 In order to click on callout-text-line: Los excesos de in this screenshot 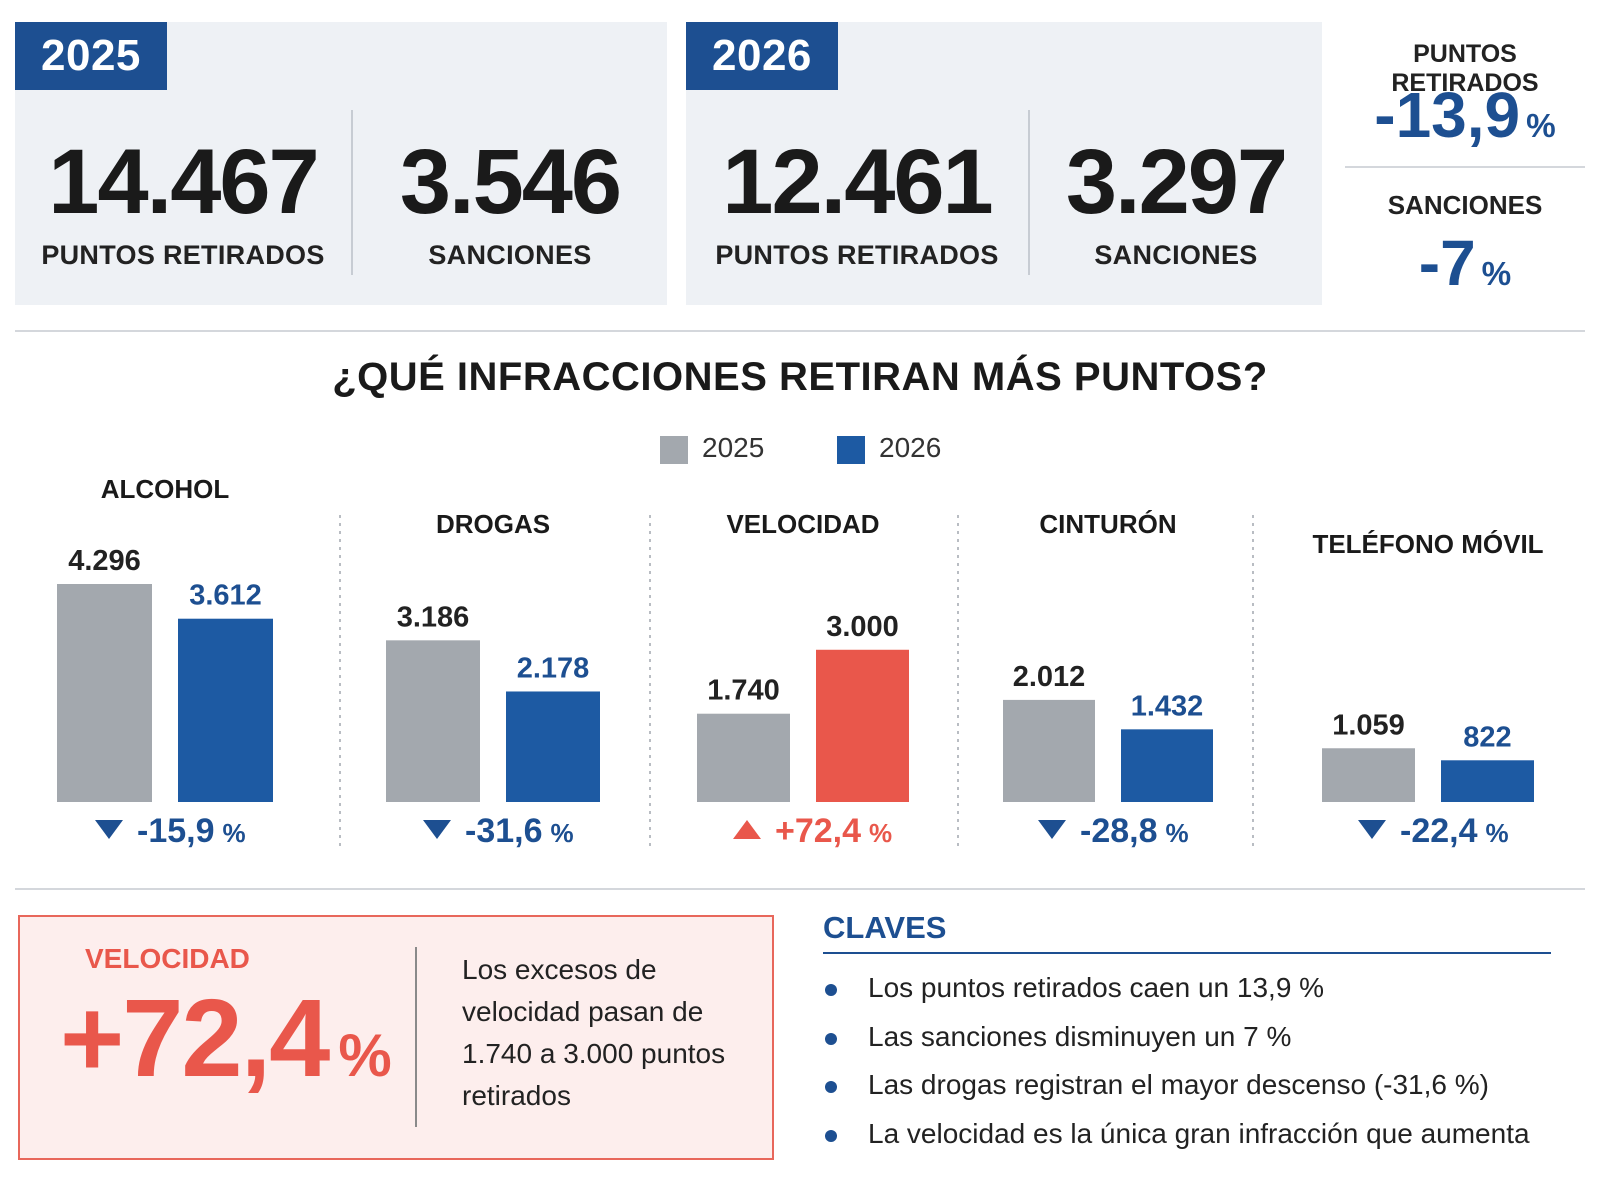, I will do `click(559, 969)`.